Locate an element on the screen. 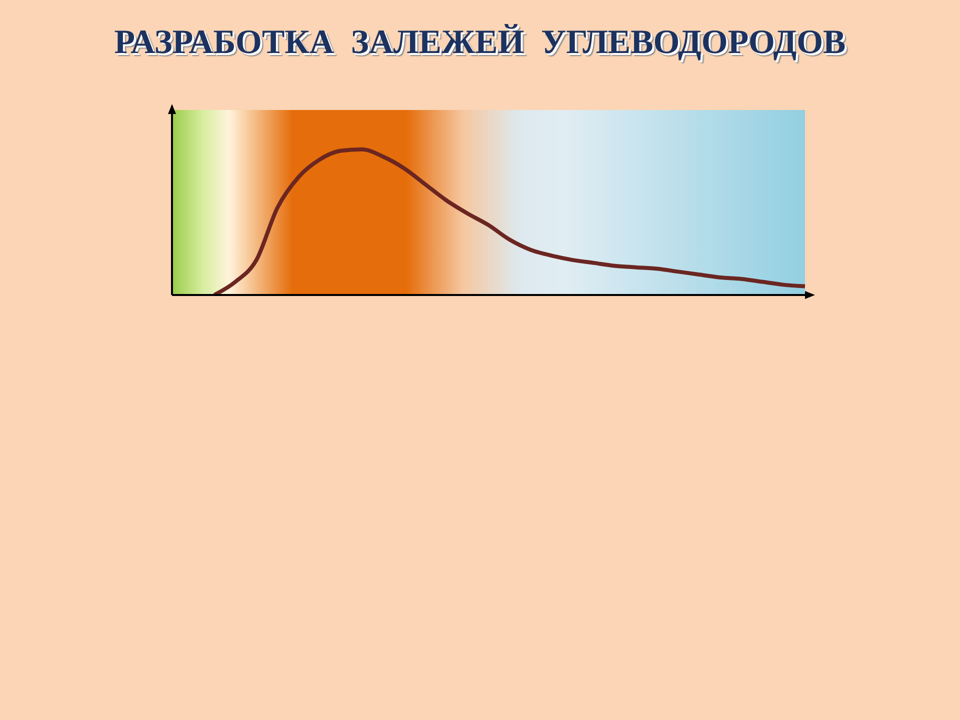  chart-title: РАЗРАБОТКА ЗАЛЕЖЕЙ УГЛЕВОДОРОДОВ is located at coordinates (480, 43).